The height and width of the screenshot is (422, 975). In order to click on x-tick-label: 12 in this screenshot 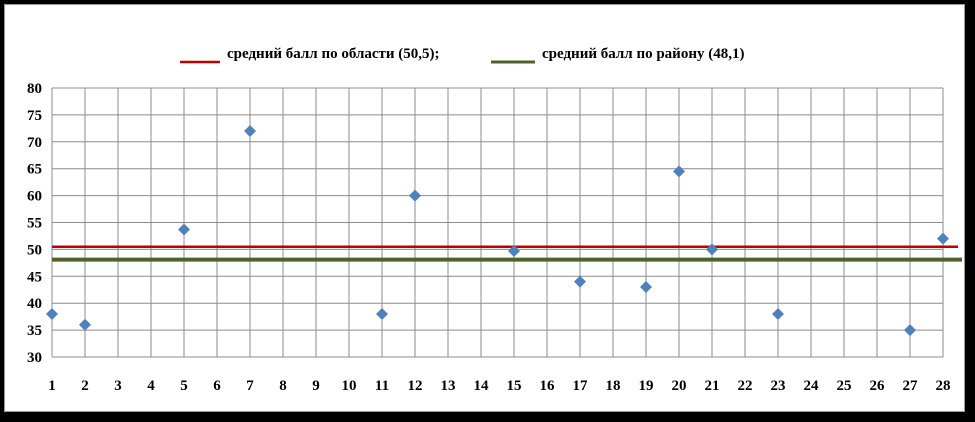, I will do `click(415, 386)`.